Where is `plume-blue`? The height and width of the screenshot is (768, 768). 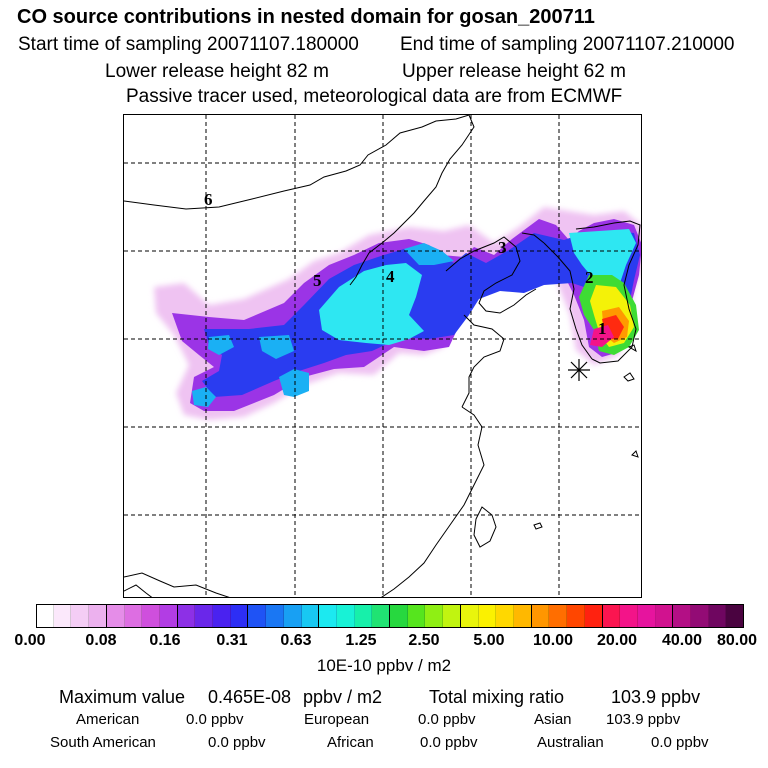 plume-blue is located at coordinates (421, 314).